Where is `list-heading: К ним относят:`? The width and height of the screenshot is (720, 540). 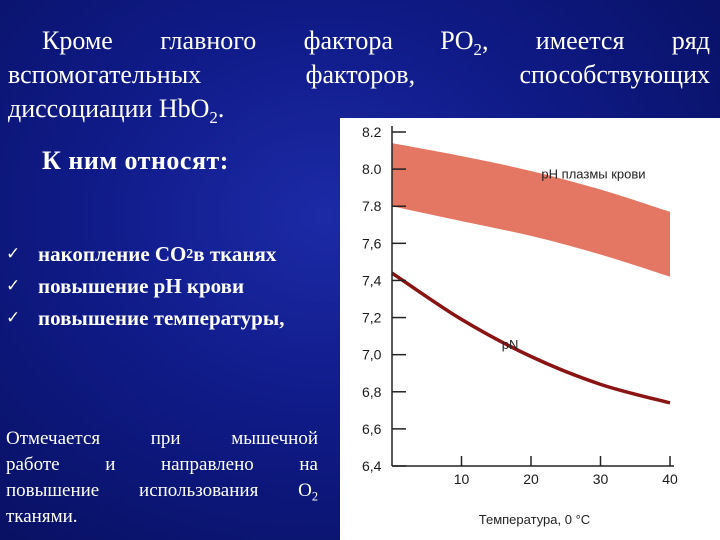
list-heading: К ним относят: is located at coordinates (135, 160).